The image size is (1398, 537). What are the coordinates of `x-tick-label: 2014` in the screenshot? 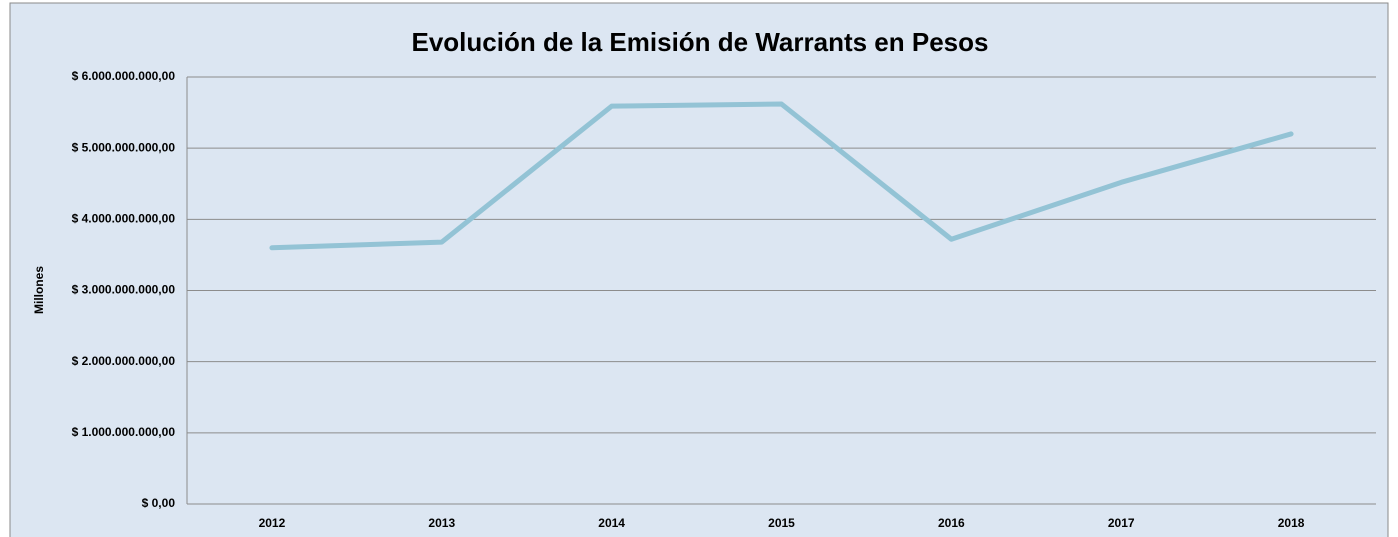 It's located at (611, 523).